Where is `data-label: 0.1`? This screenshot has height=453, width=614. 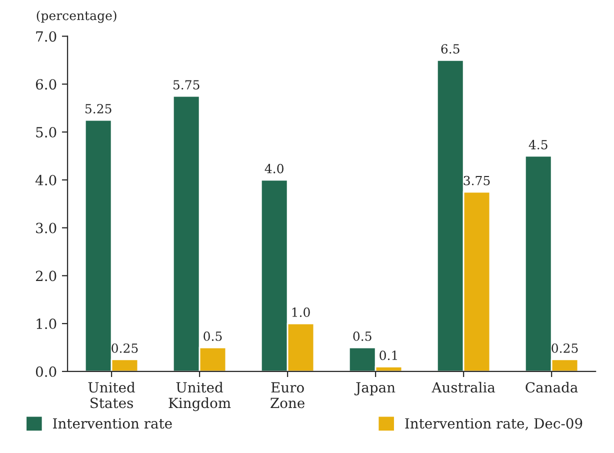 data-label: 0.1 is located at coordinates (388, 355).